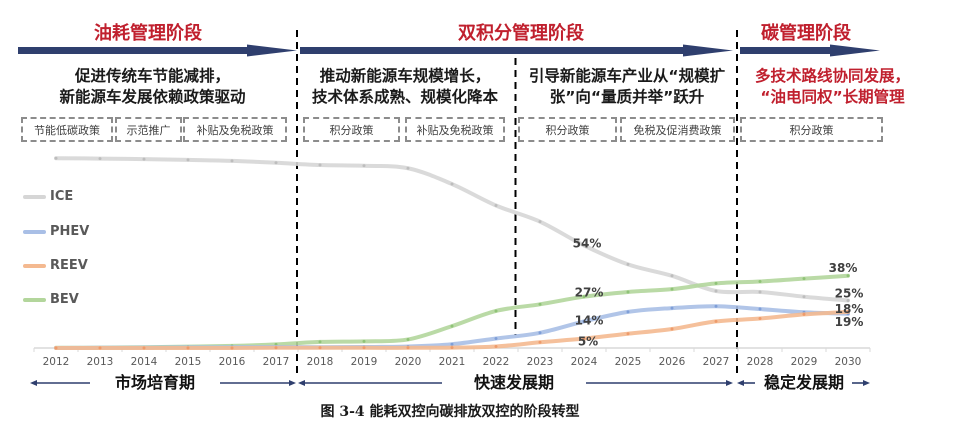 This screenshot has width=960, height=437. Describe the element at coordinates (152, 87) in the screenshot. I see `stage-description-1: 促进传统车节能减排， 新能源车发展依赖政策驱动` at that location.